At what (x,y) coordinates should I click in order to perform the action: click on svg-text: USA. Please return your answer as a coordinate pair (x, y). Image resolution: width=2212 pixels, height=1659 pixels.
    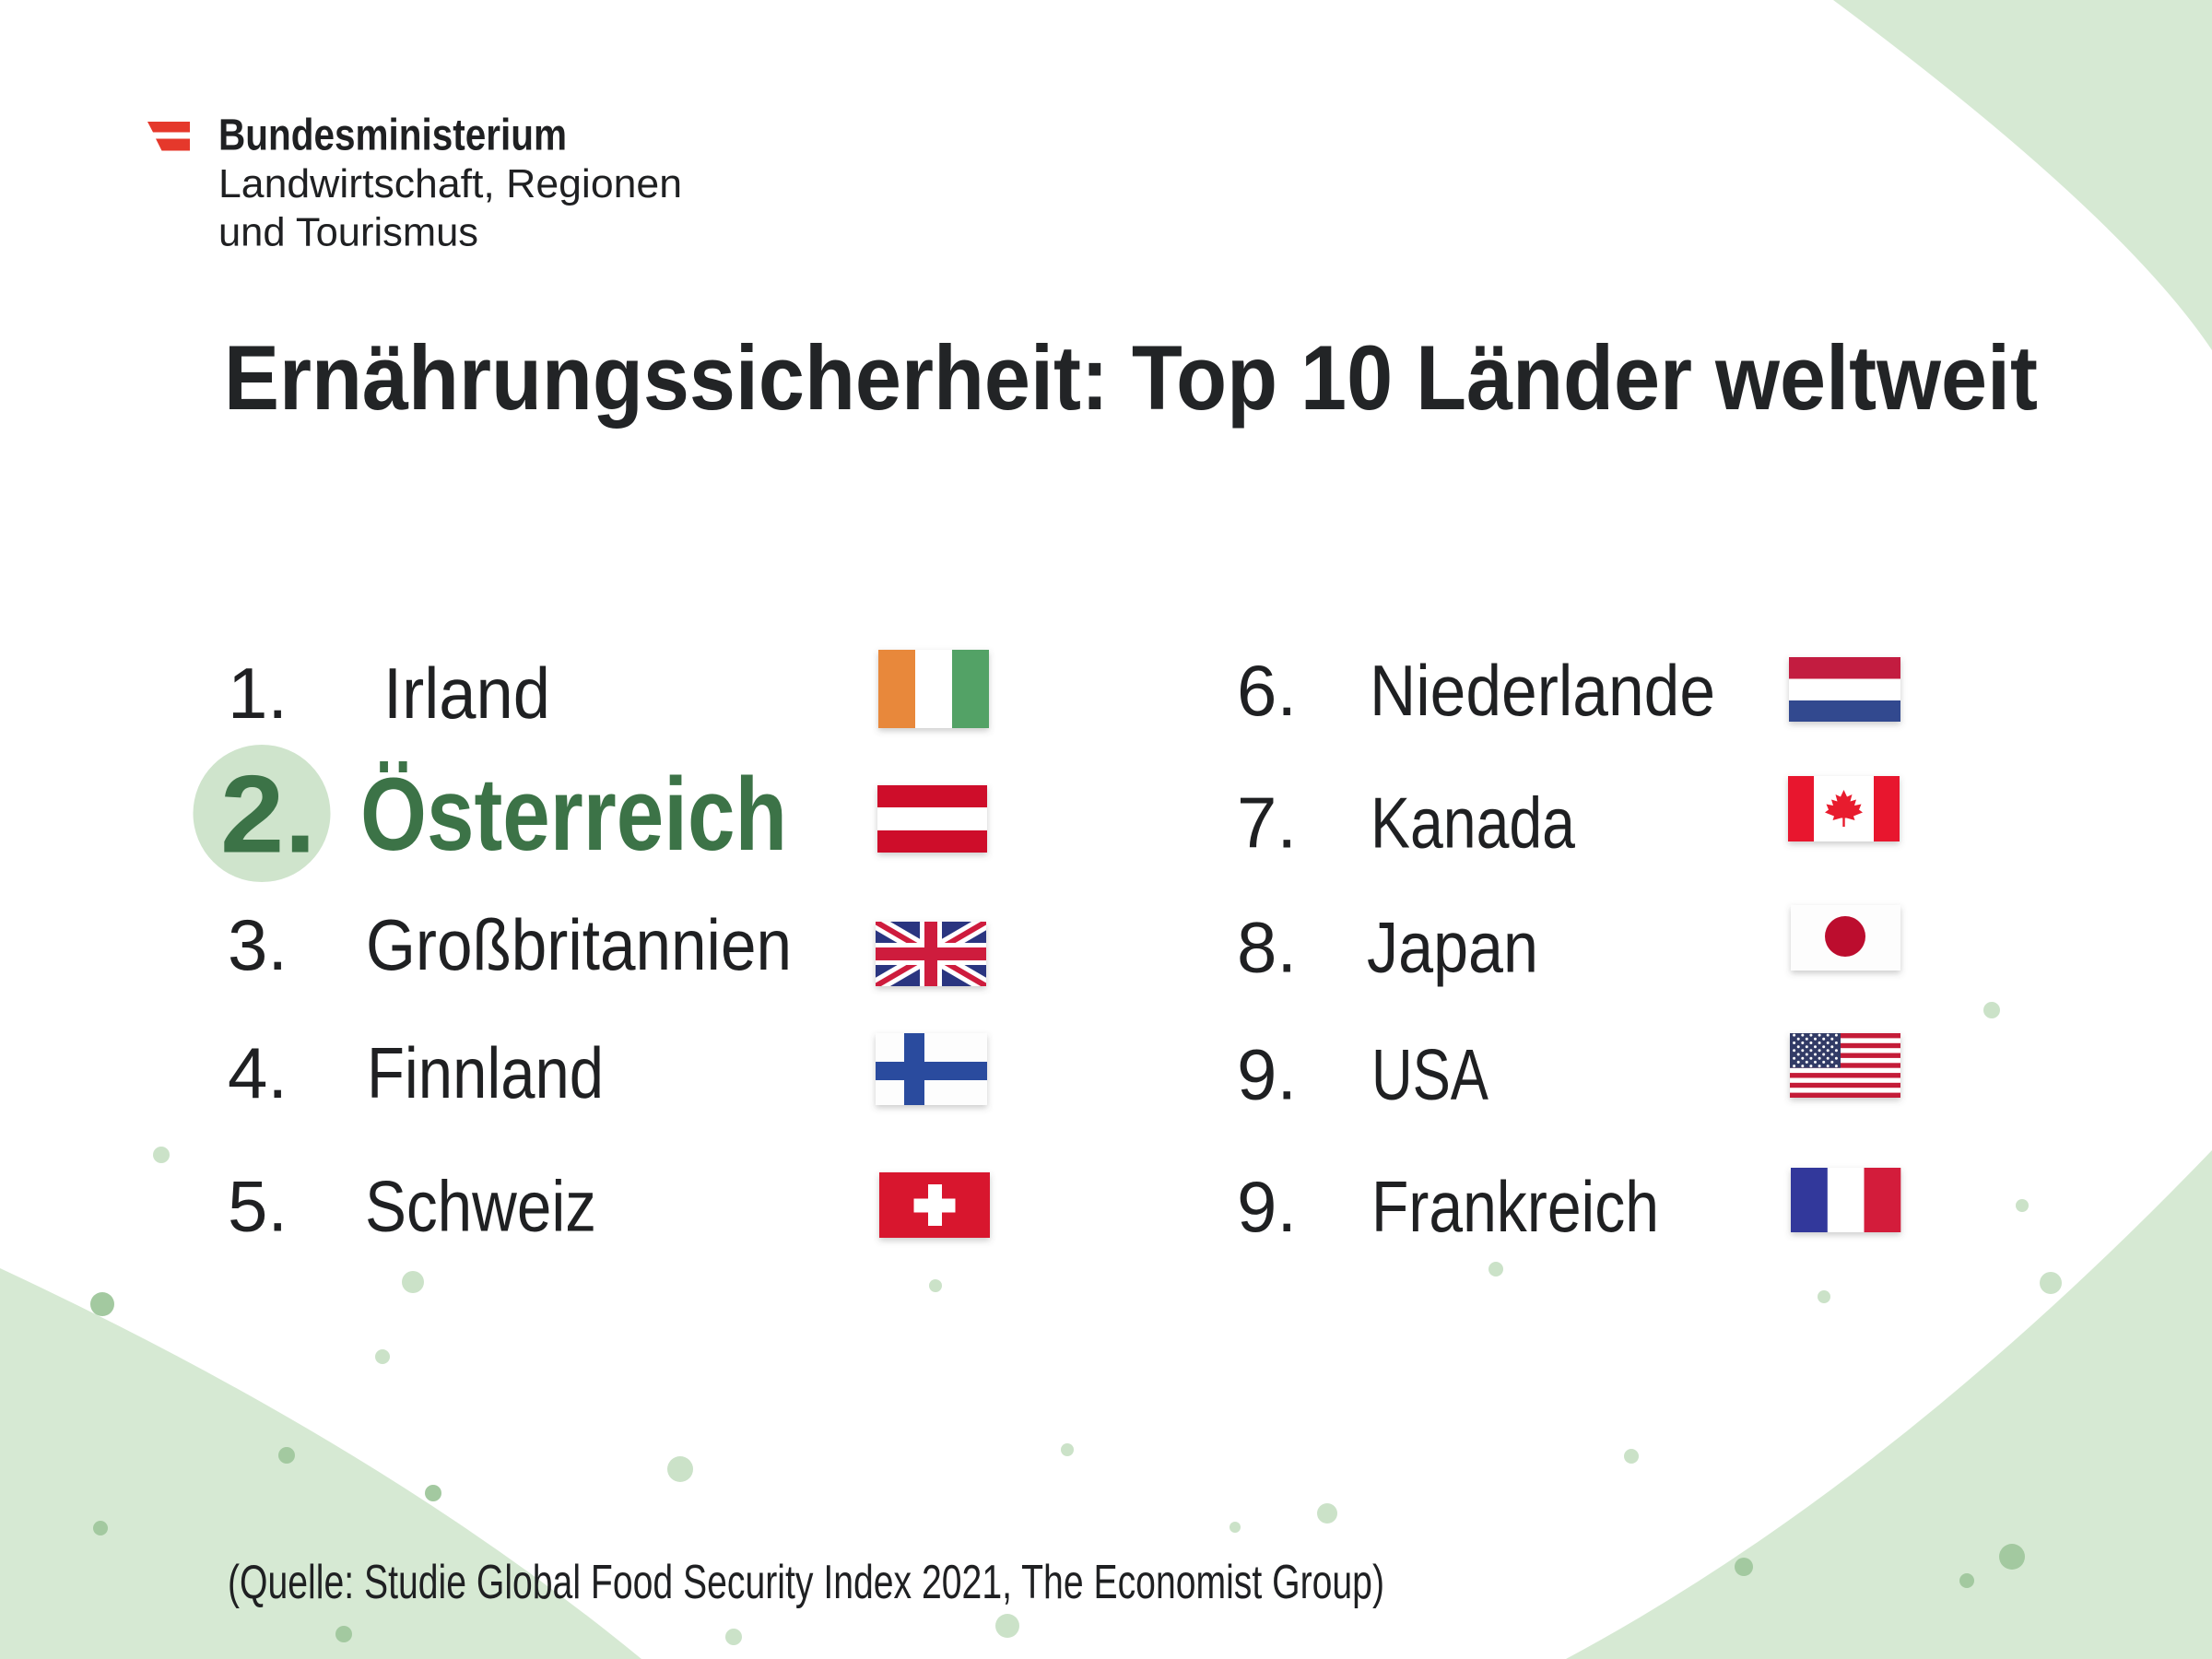
    Looking at the image, I should click on (1429, 1074).